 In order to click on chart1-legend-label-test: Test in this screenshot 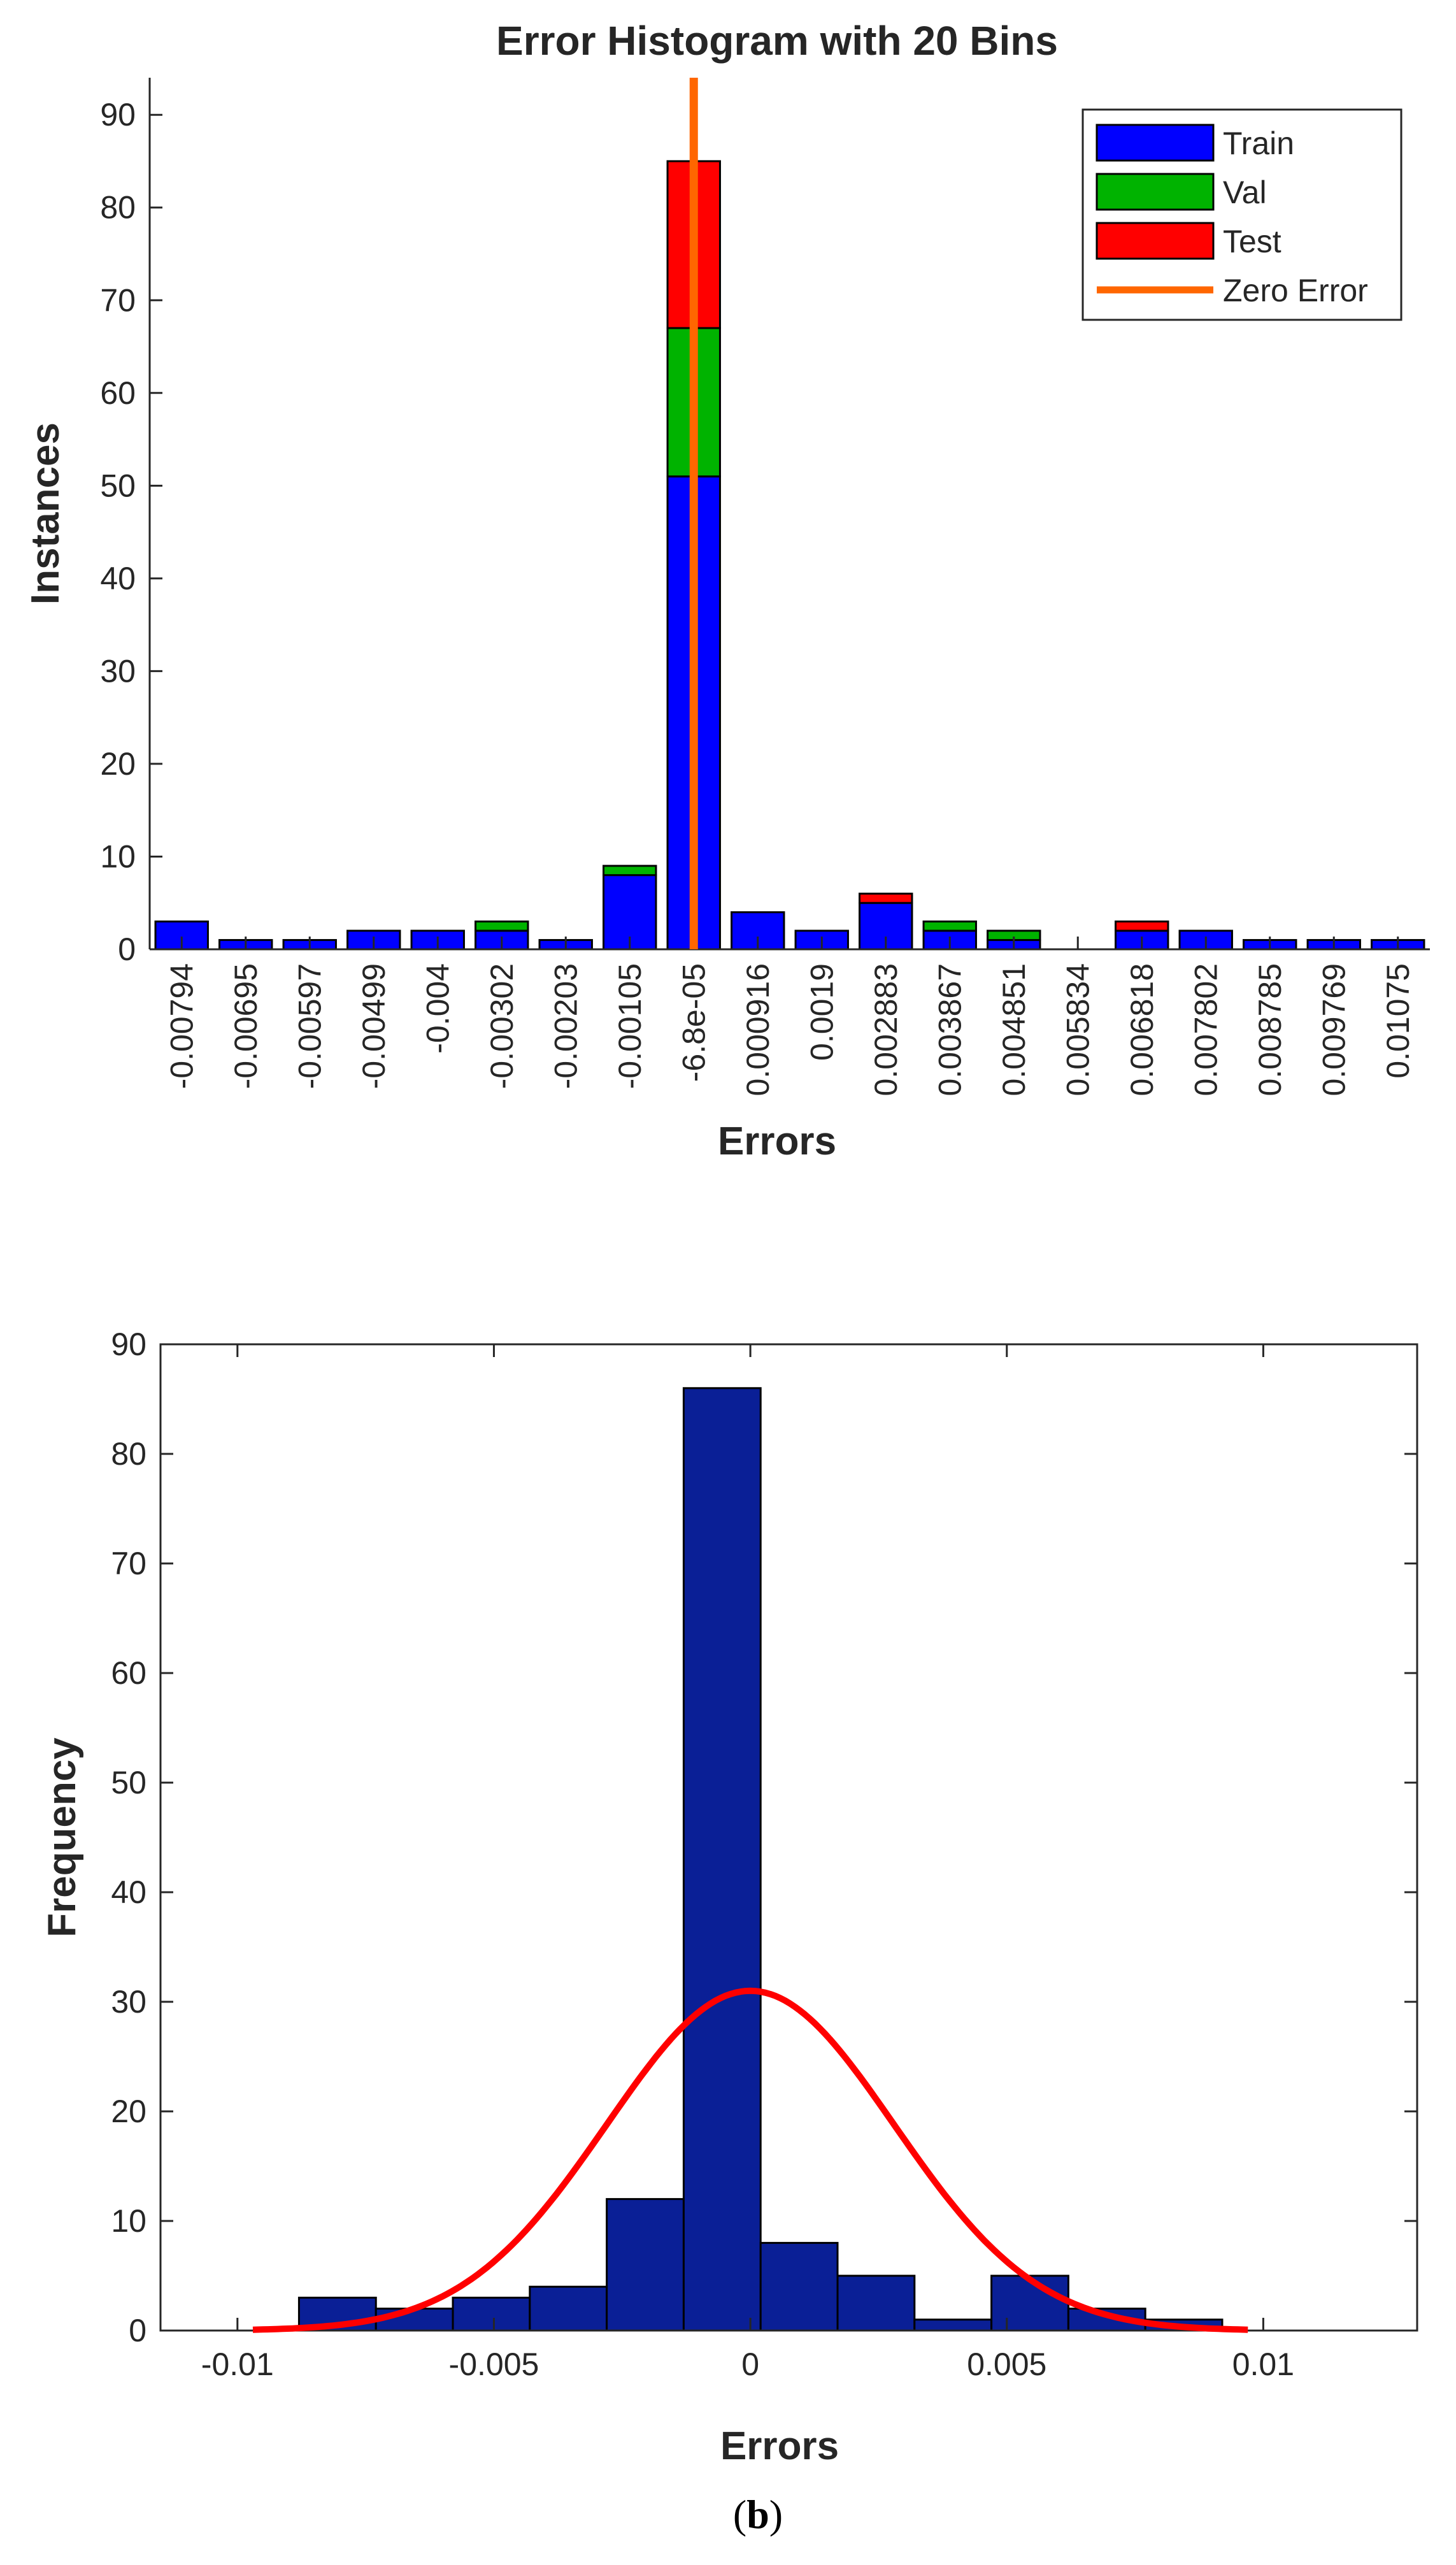, I will do `click(1252, 242)`.